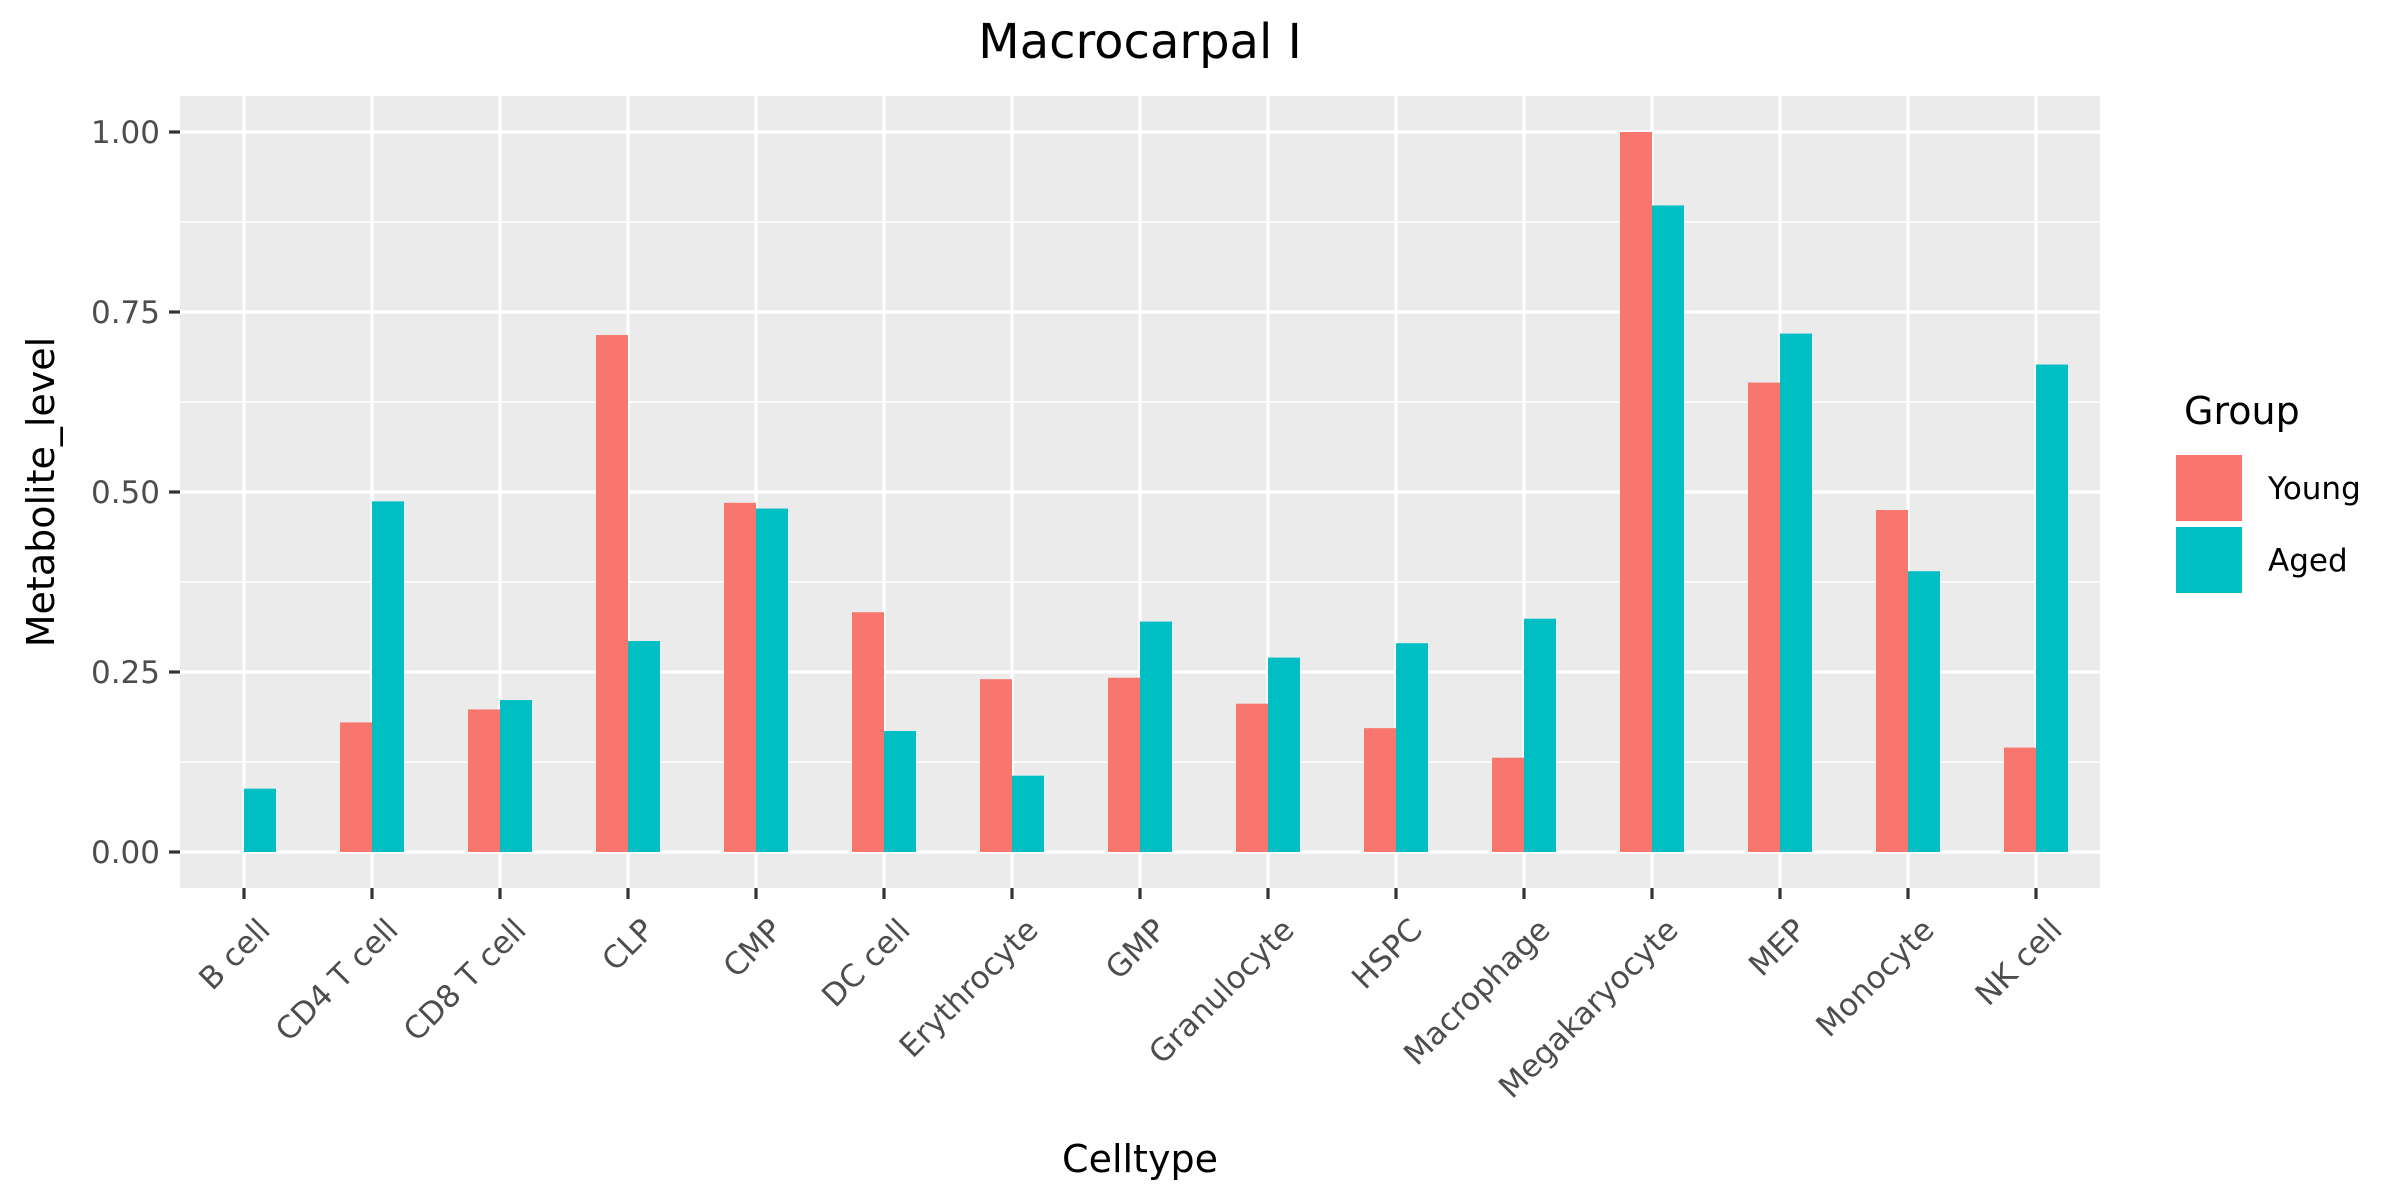 The image size is (2400, 1200). Describe the element at coordinates (644, 746) in the screenshot. I see `bar-aged-clp` at that location.